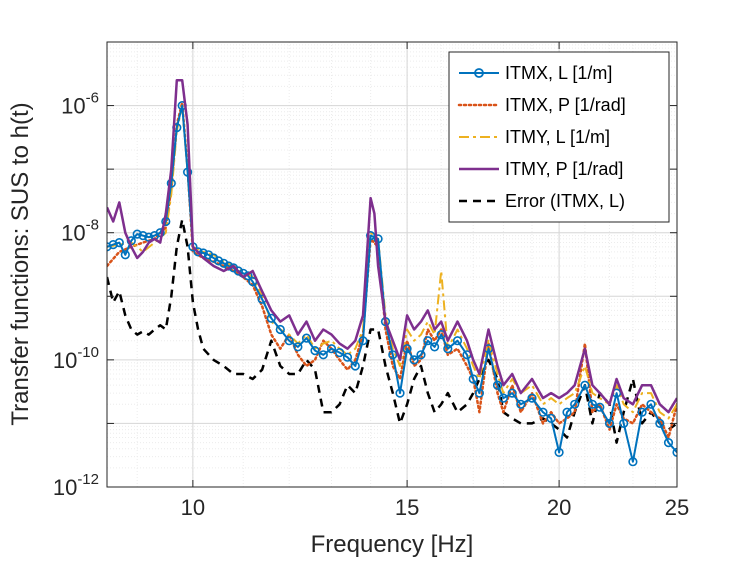  Describe the element at coordinates (88, 479) in the screenshot. I see `y-tick-label-exponent: -12` at that location.